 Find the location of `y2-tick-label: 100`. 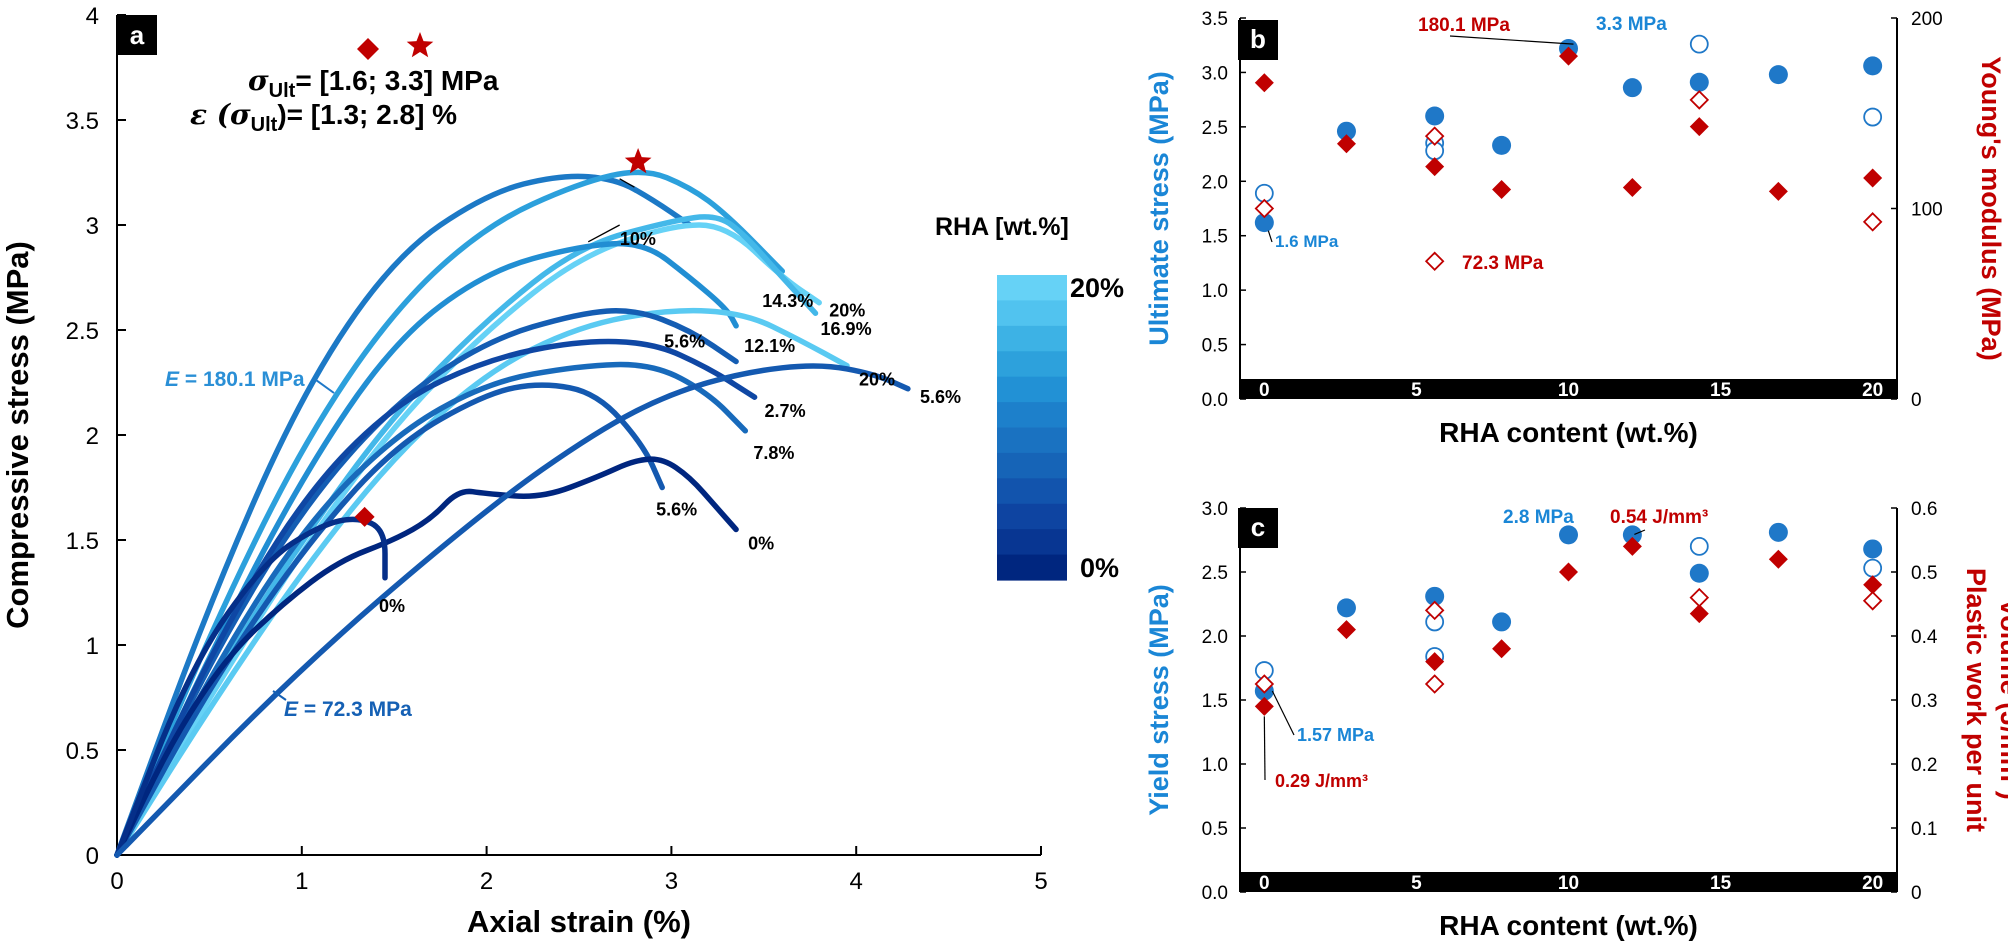

y2-tick-label: 100 is located at coordinates (1927, 210).